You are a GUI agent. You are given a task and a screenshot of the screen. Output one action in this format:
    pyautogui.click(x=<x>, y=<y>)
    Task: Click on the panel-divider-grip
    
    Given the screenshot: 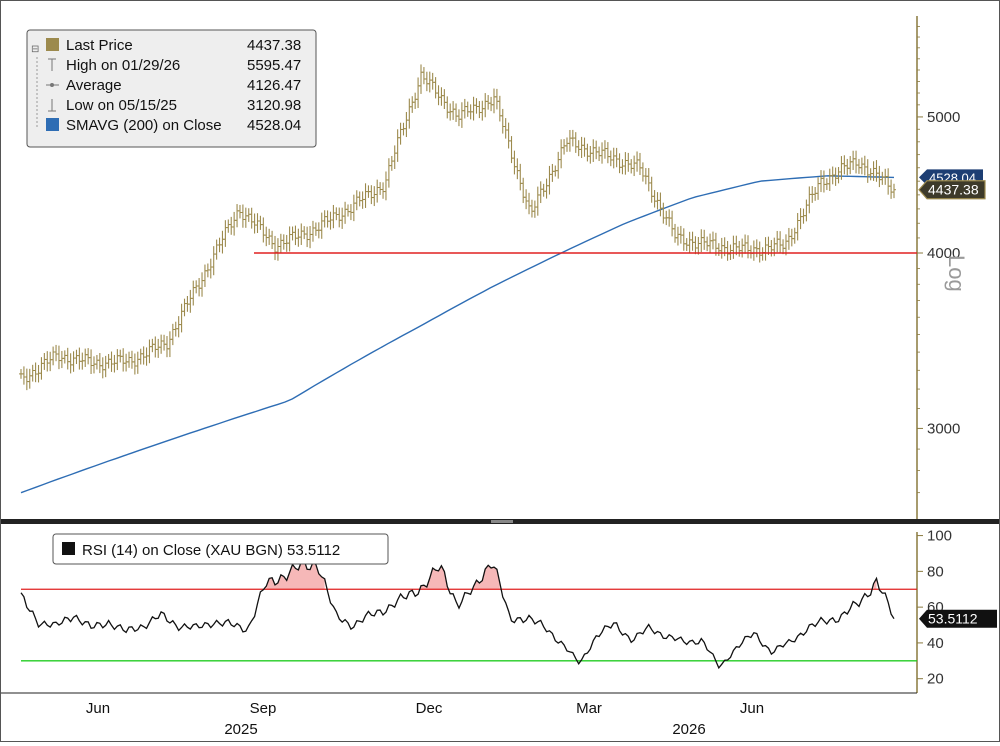 What is the action you would take?
    pyautogui.click(x=502, y=521)
    